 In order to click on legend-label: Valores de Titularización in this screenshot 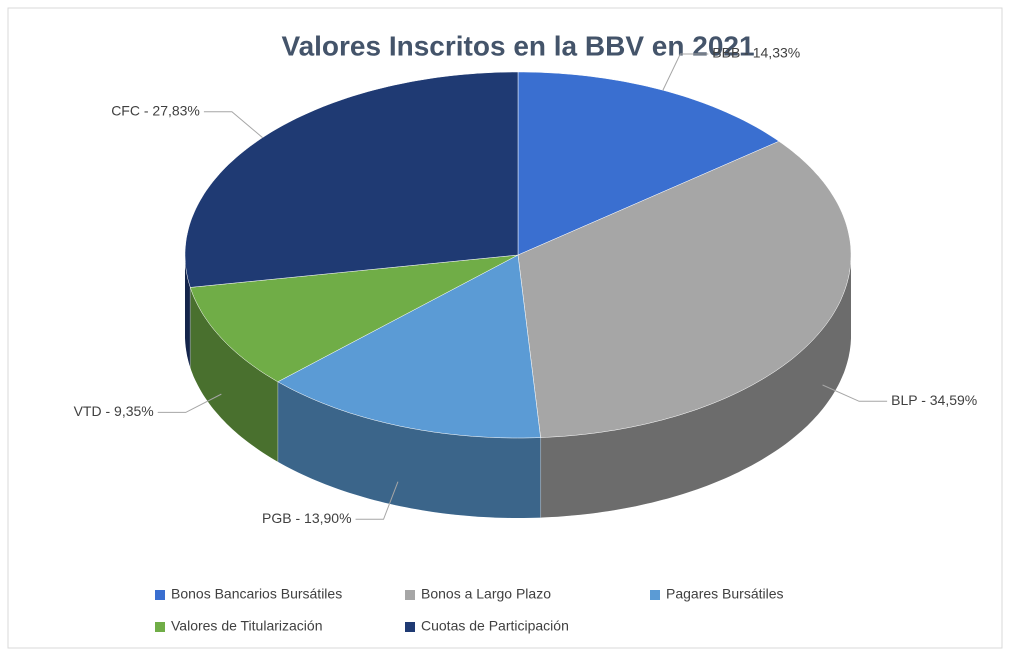, I will do `click(246, 626)`.